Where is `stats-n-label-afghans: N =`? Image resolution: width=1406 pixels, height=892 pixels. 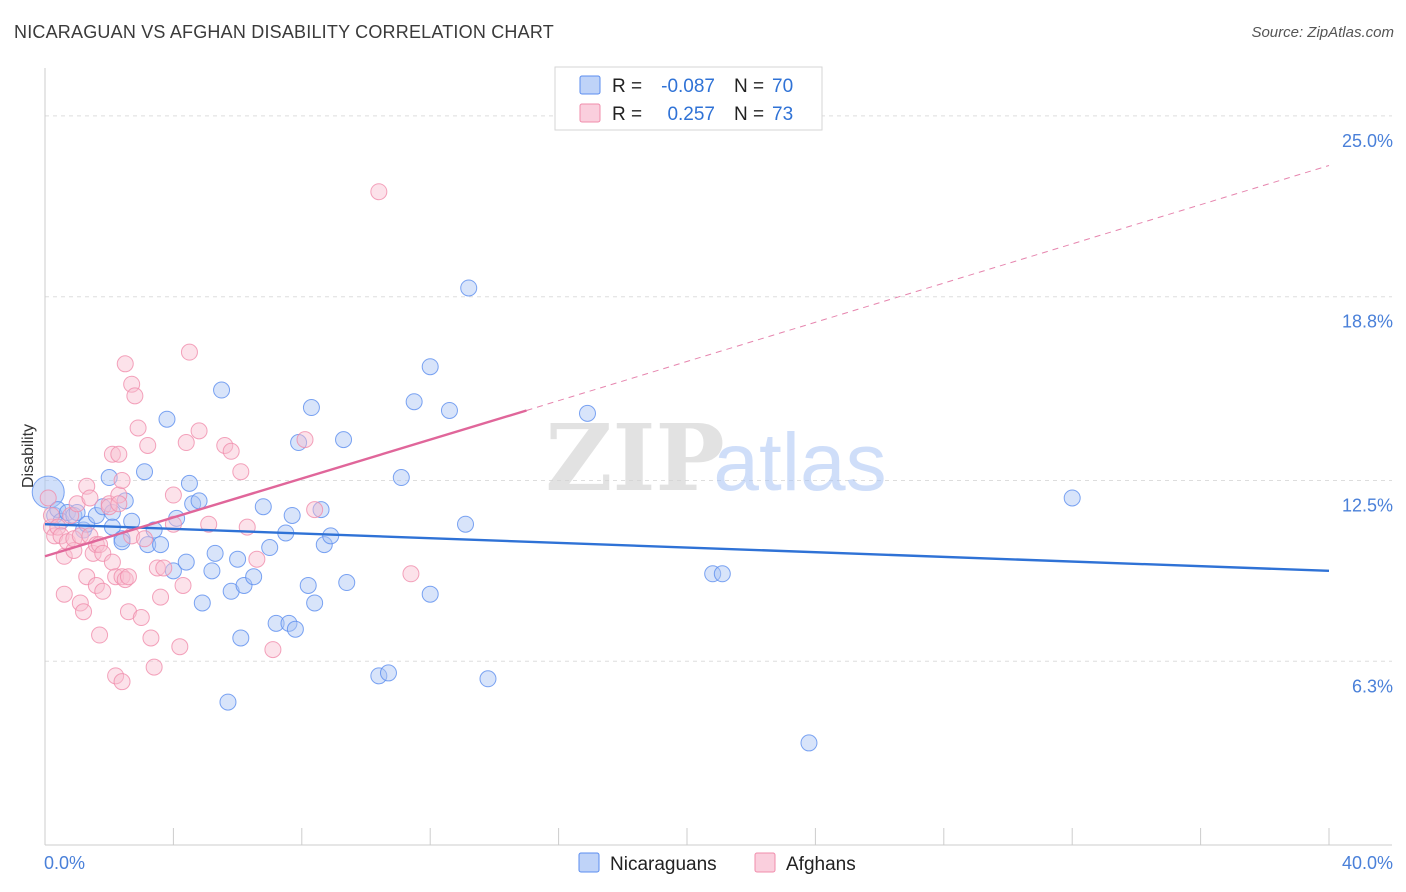 stats-n-label-afghans: N = is located at coordinates (749, 114).